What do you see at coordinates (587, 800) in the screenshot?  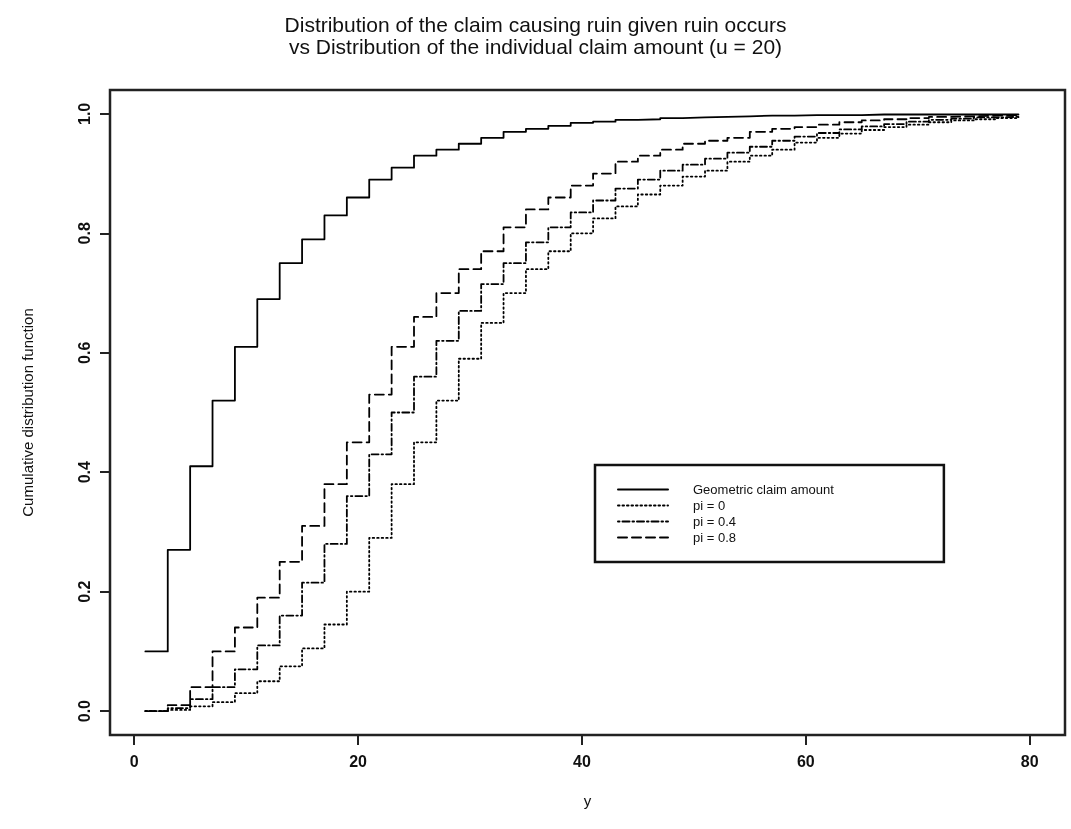 I see `x-axis-title: y` at bounding box center [587, 800].